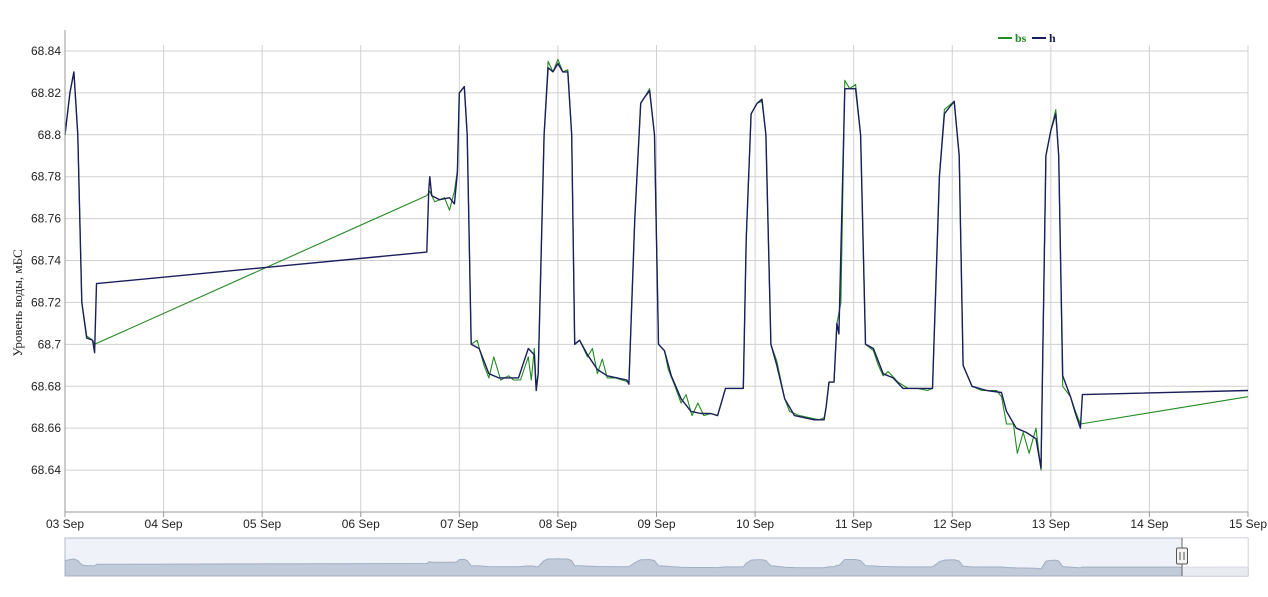  What do you see at coordinates (1215, 557) in the screenshot?
I see `navigator-outside-mask` at bounding box center [1215, 557].